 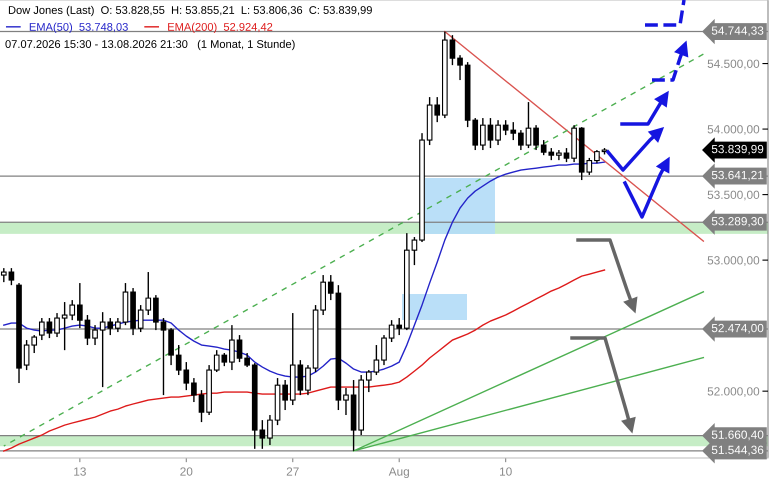 I want to click on ref-line-label: 51.544,36, so click(x=738, y=451).